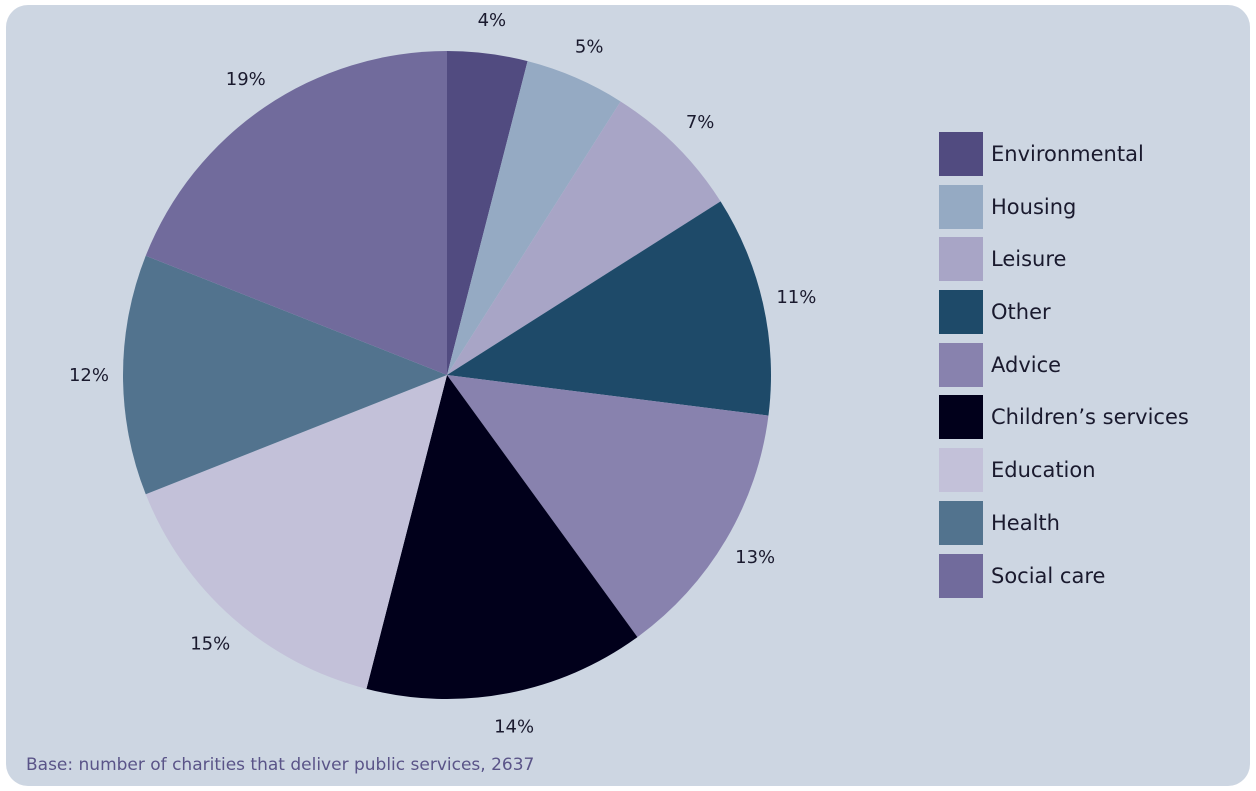 This screenshot has height=791, width=1256. What do you see at coordinates (589, 46) in the screenshot?
I see `slice-label-1: 5%` at bounding box center [589, 46].